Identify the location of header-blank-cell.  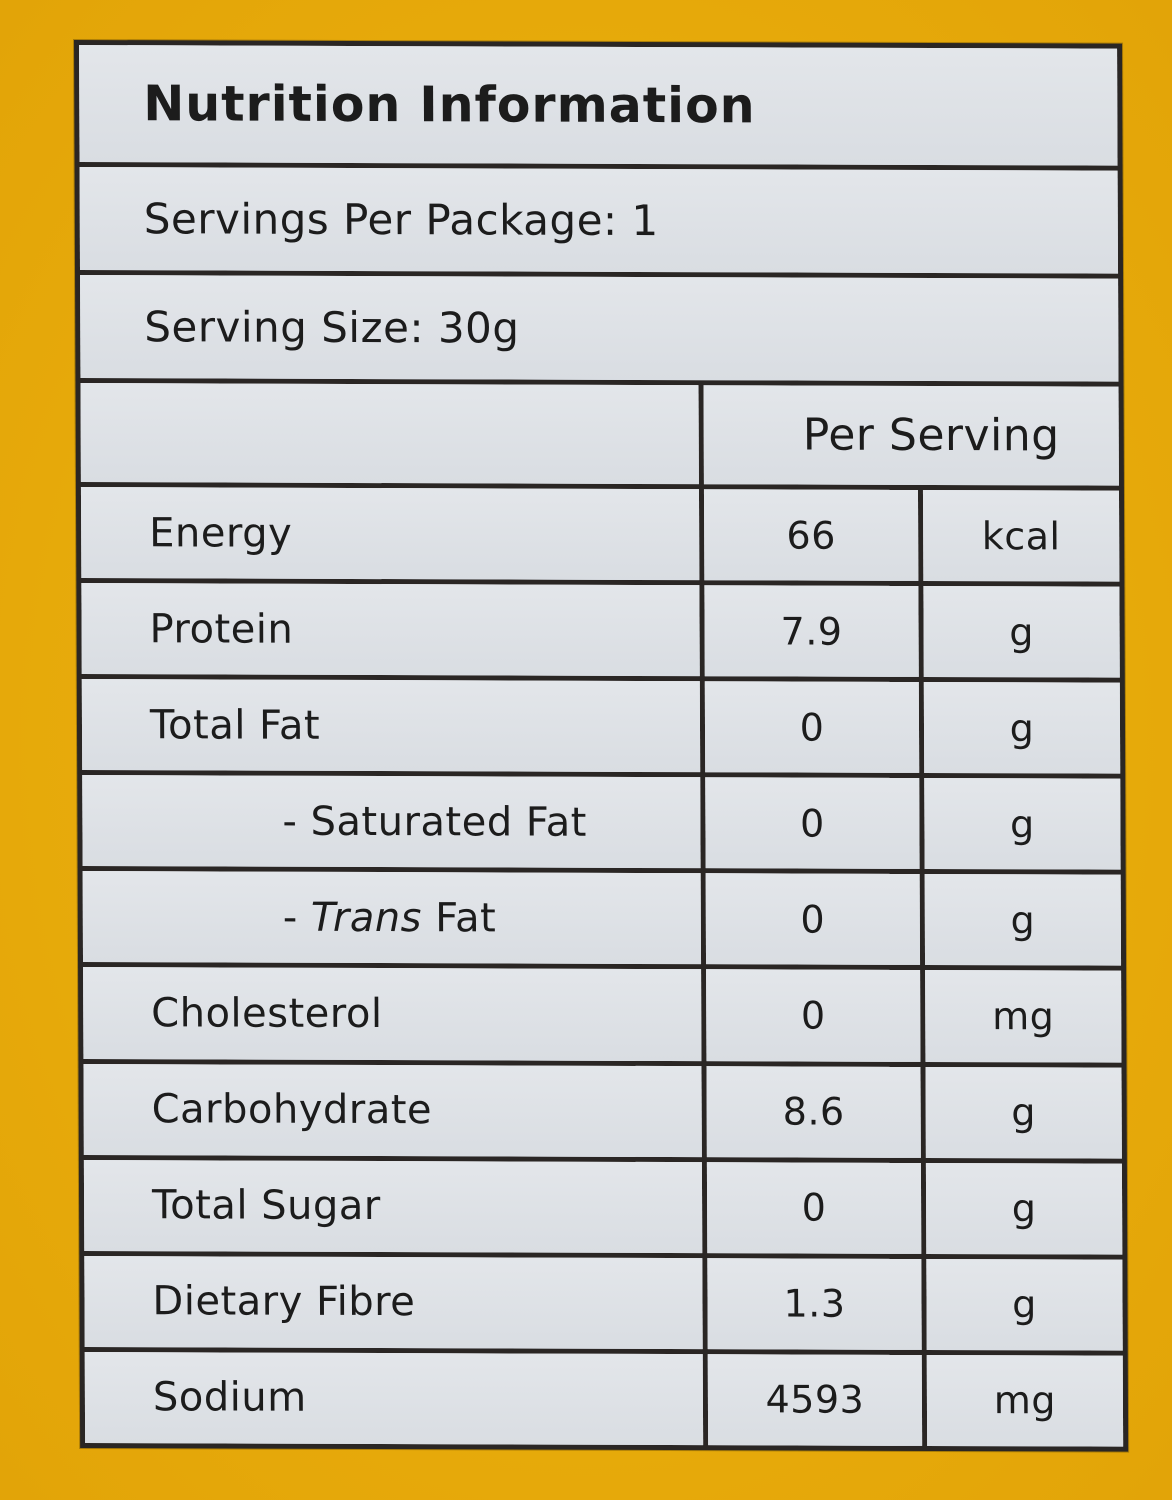
(389, 434).